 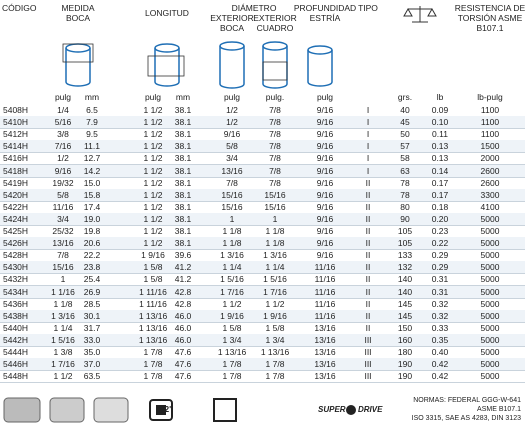 I want to click on header-ext-boca: EXTERIOR BOCA, so click(x=232, y=23).